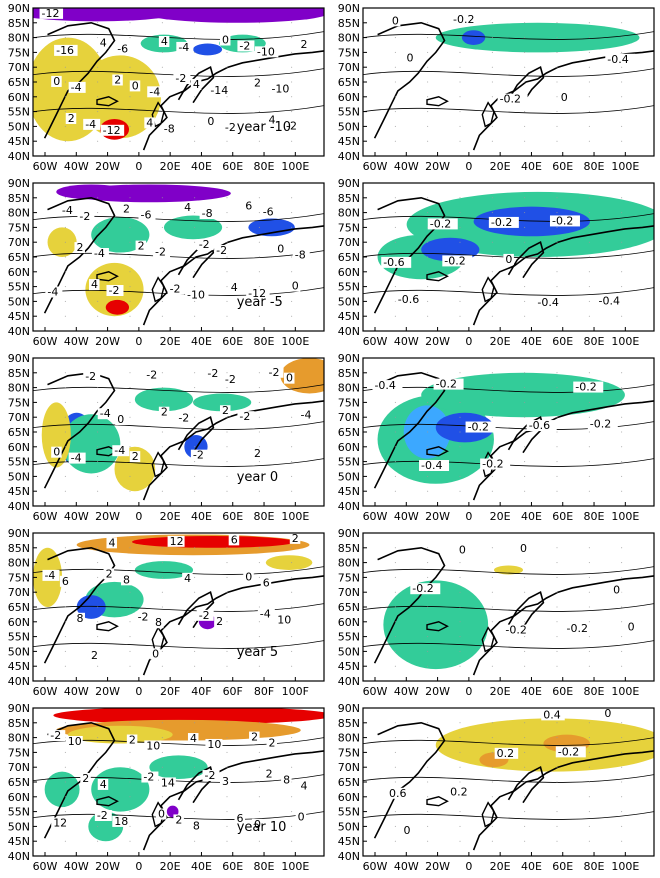  Describe the element at coordinates (349, 592) in the screenshot. I see `y-tick-label: 70N` at that location.